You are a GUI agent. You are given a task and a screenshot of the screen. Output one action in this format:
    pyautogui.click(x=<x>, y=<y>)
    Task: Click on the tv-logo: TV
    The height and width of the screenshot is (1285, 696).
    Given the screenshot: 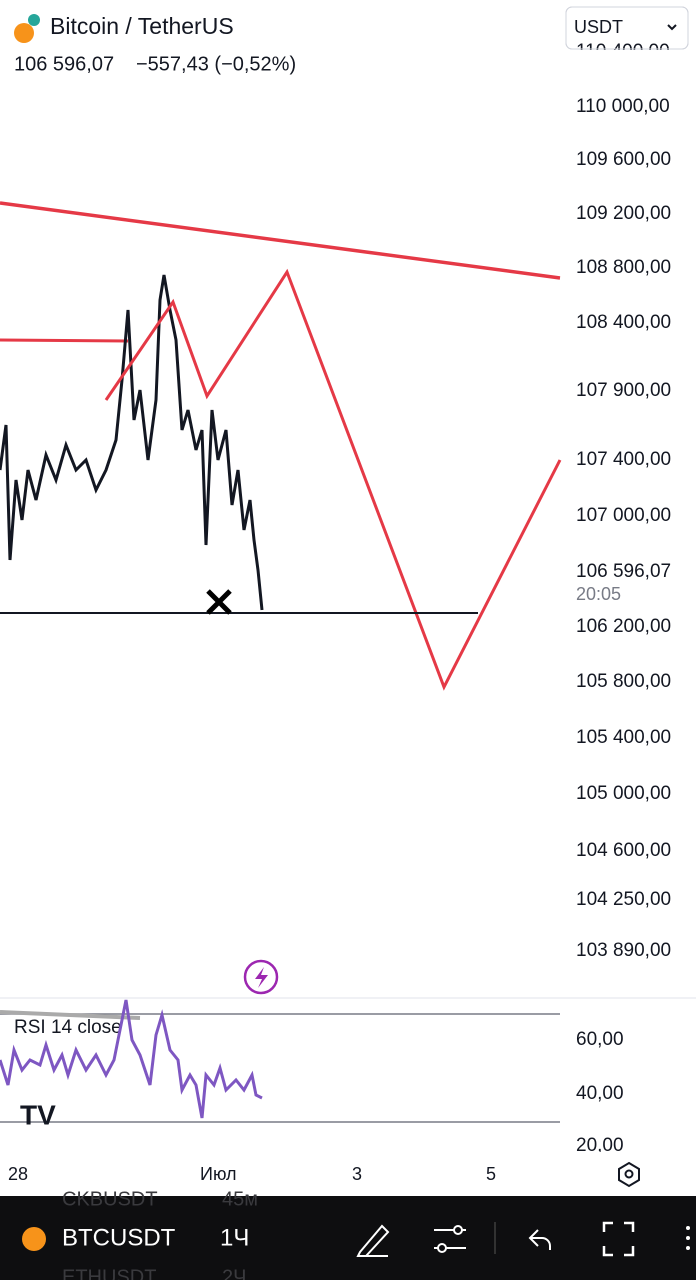 What is the action you would take?
    pyautogui.click(x=38, y=1114)
    